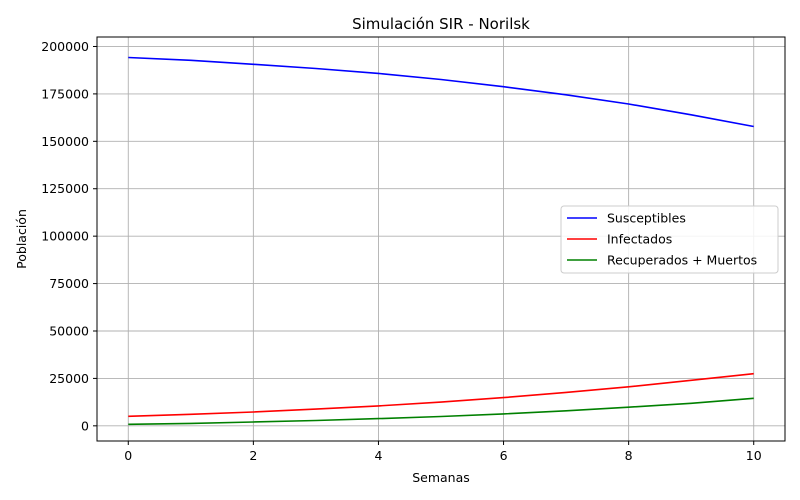 This screenshot has height=500, width=800. What do you see at coordinates (69, 283) in the screenshot?
I see `y-tick-label: 75000` at bounding box center [69, 283].